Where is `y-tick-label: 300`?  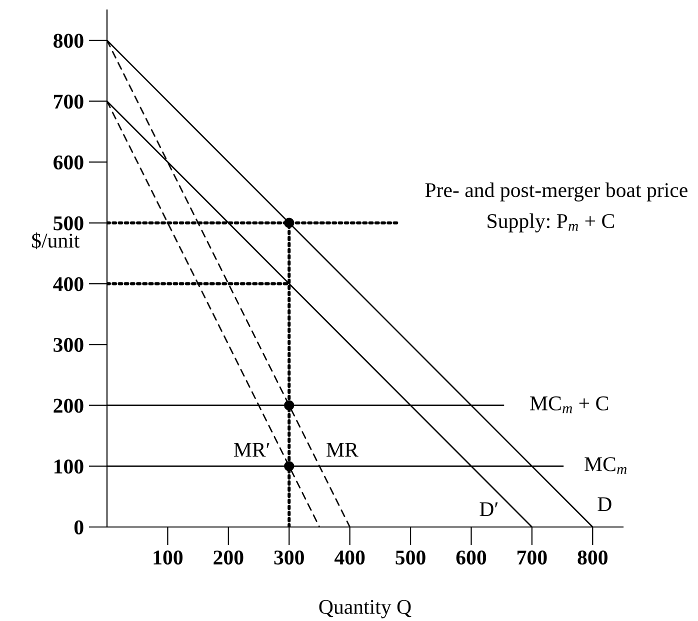 y-tick-label: 300 is located at coordinates (69, 345).